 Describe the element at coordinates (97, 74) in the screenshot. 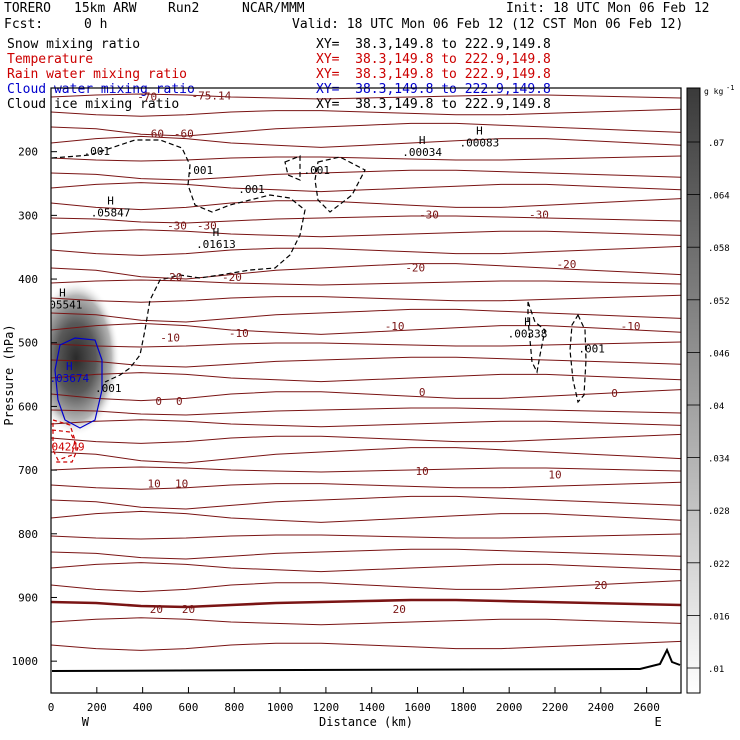

I see `legend-label: Rain water mixing ratio` at that location.